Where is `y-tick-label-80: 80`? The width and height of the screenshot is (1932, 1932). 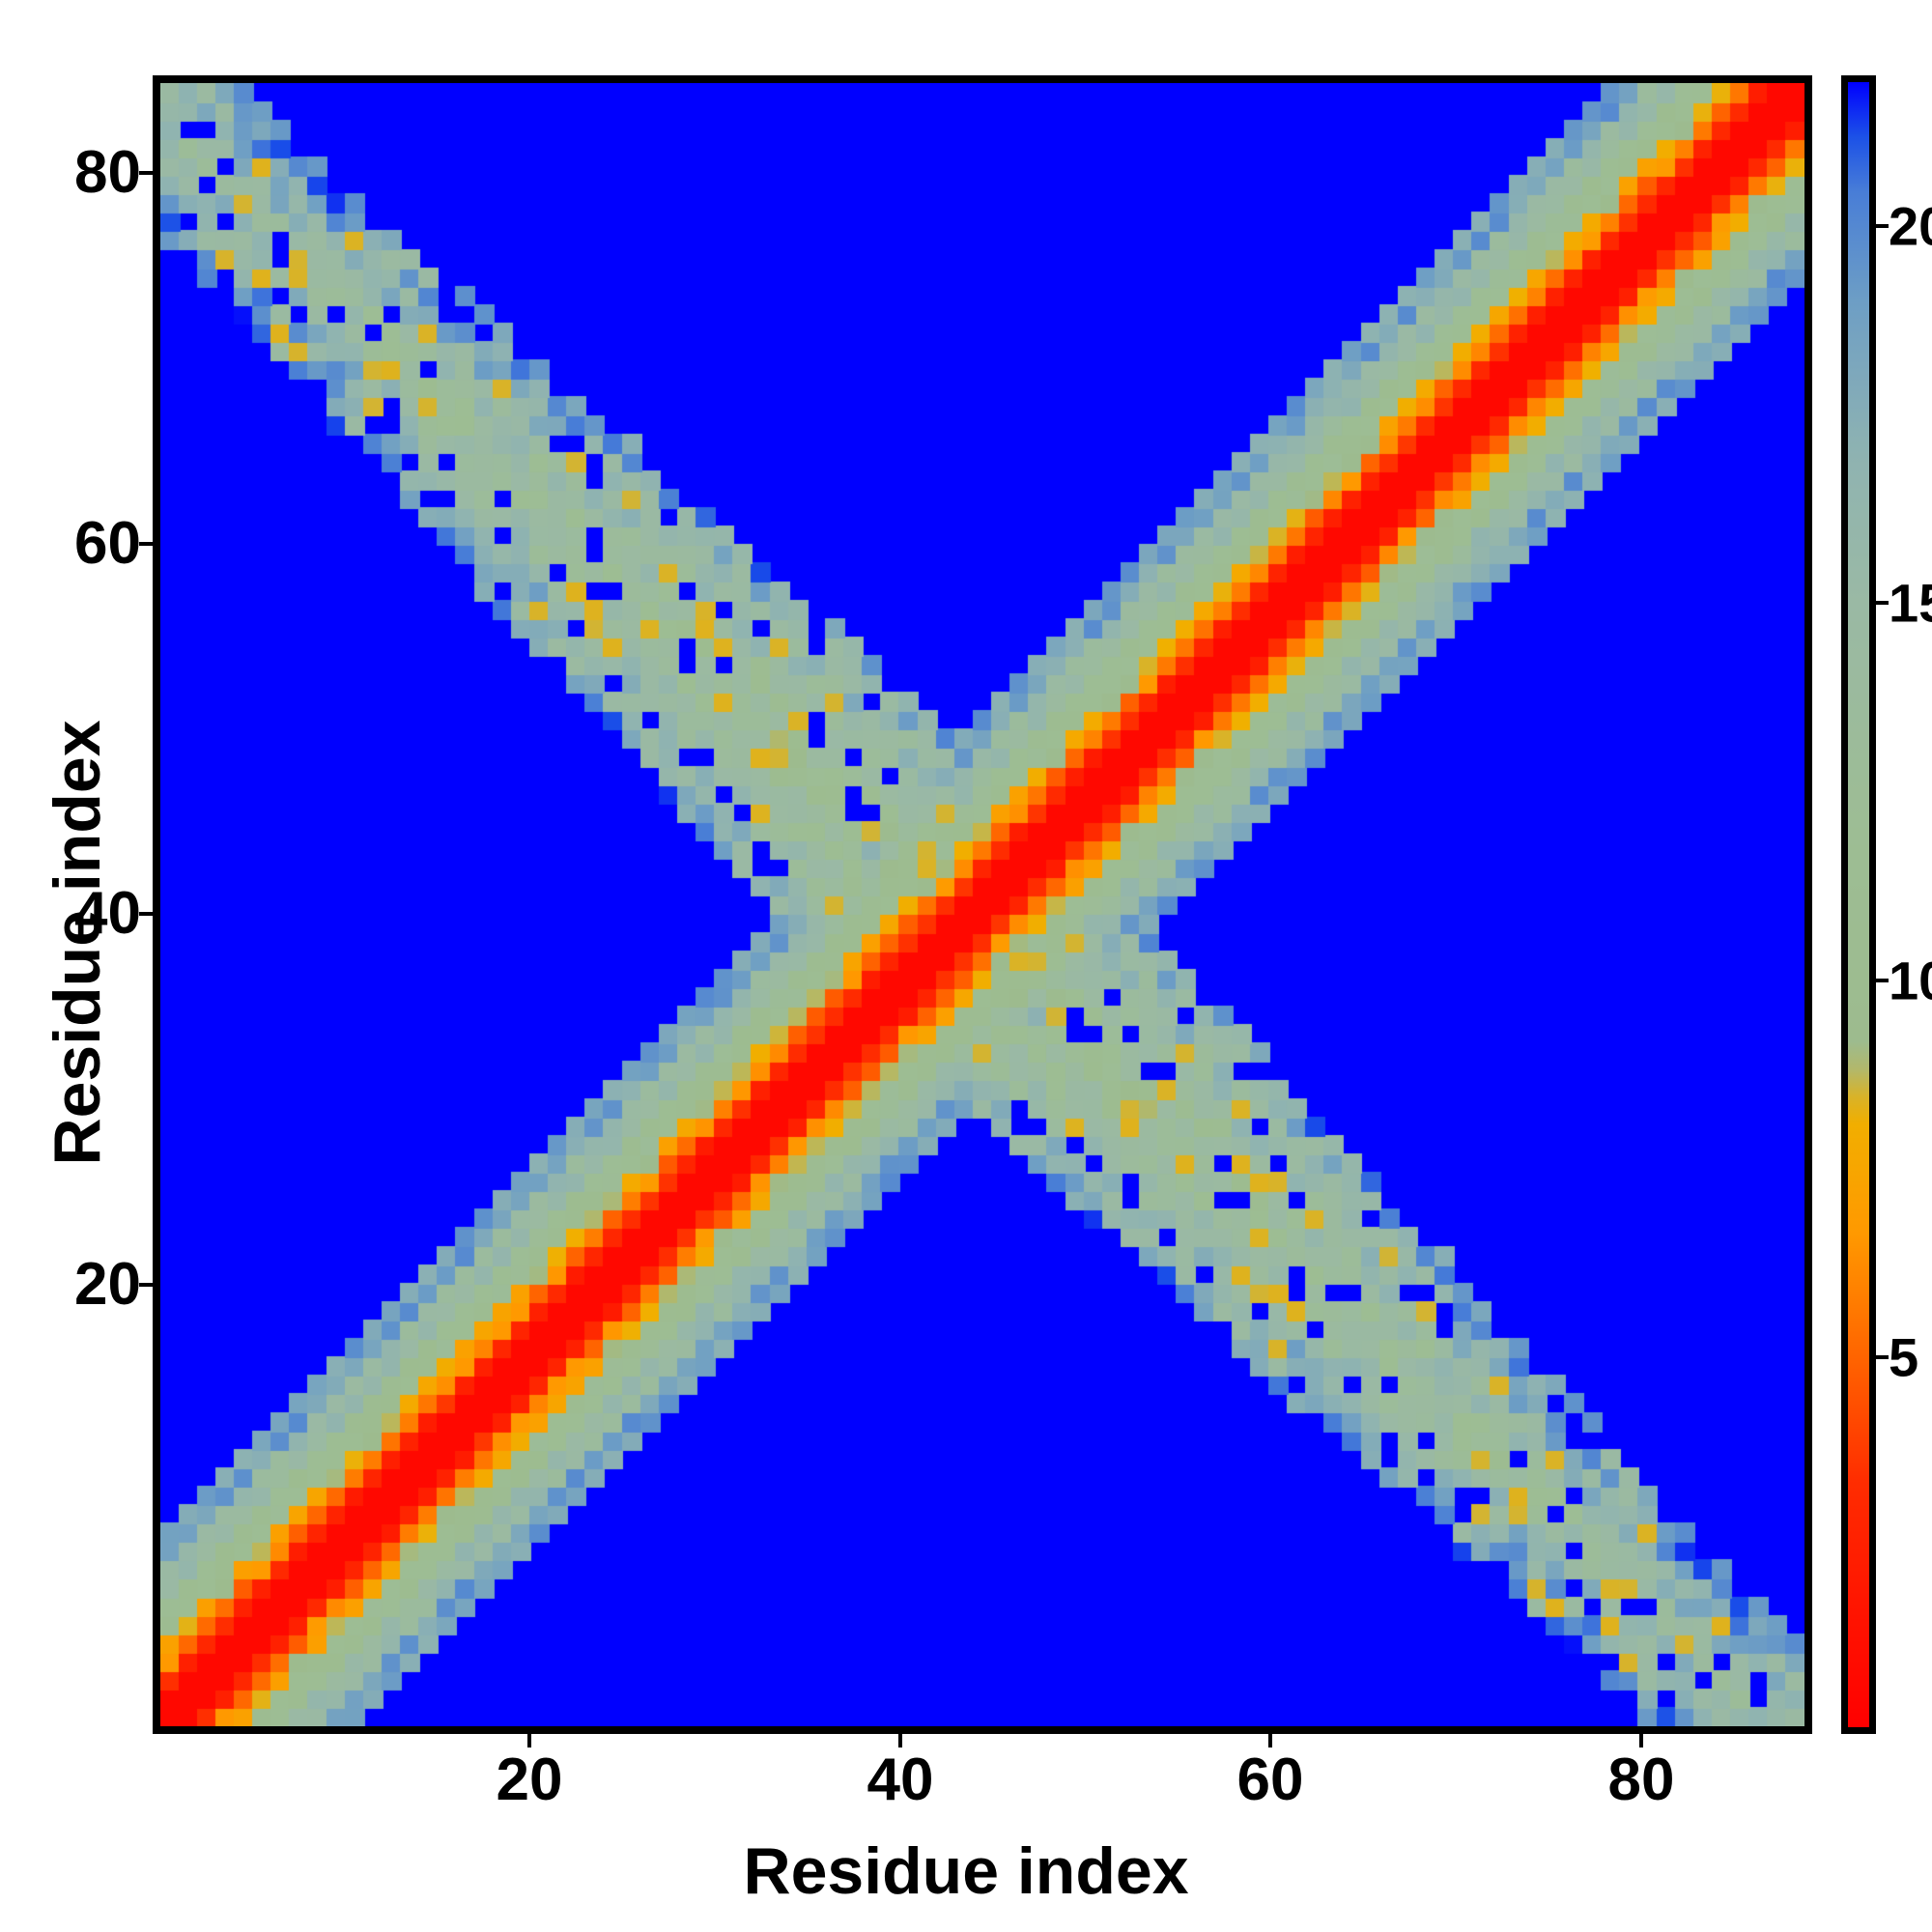 y-tick-label-80: 80 is located at coordinates (107, 172).